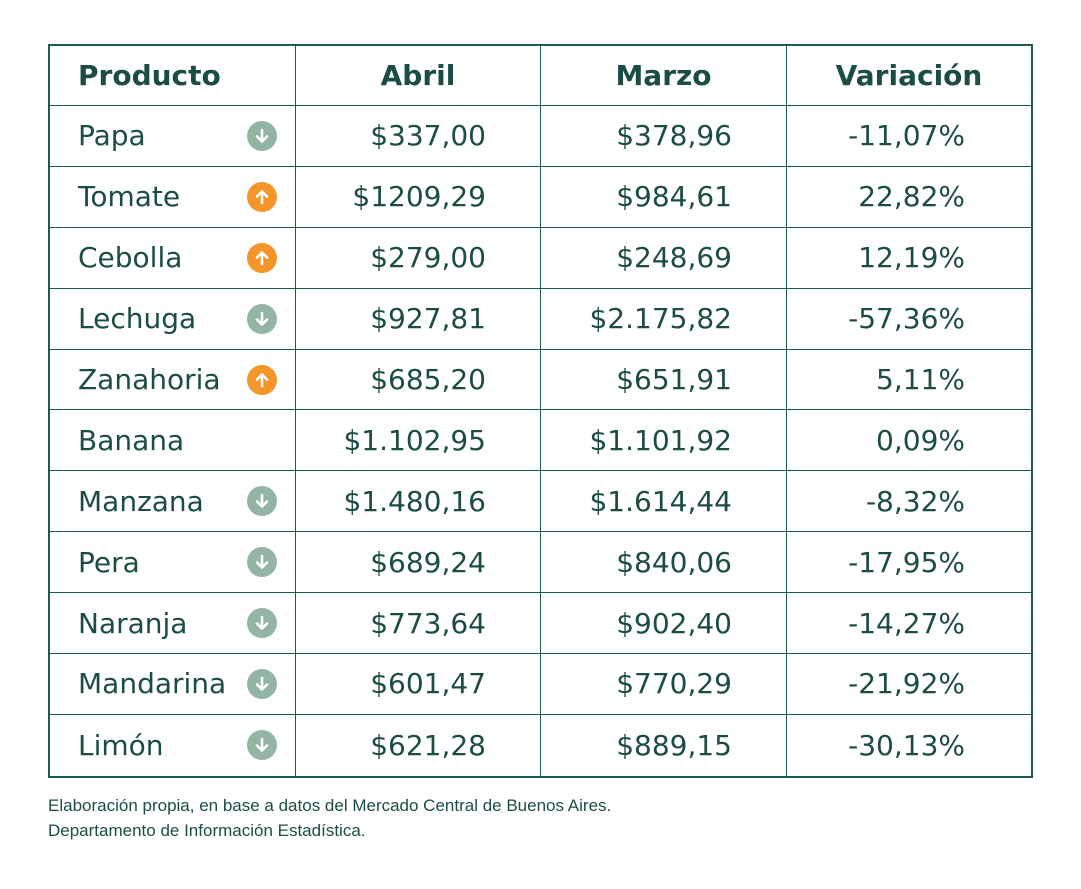  I want to click on cell-producto: Papa, so click(173, 136).